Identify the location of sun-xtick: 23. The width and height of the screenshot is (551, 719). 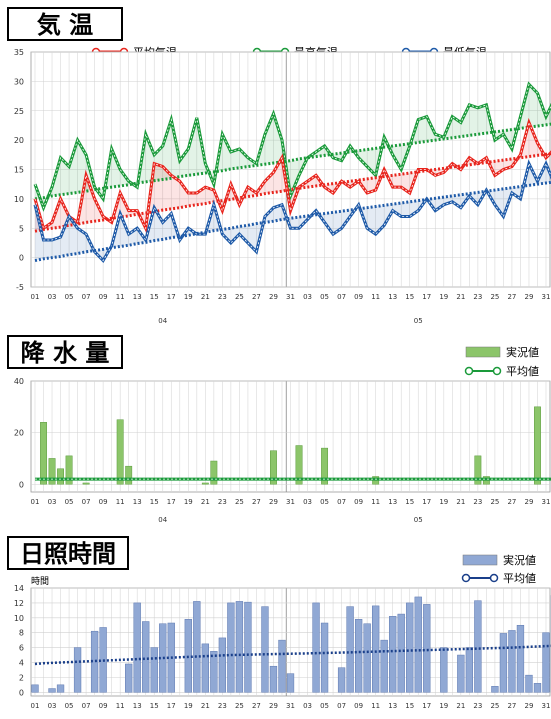
(222, 706).